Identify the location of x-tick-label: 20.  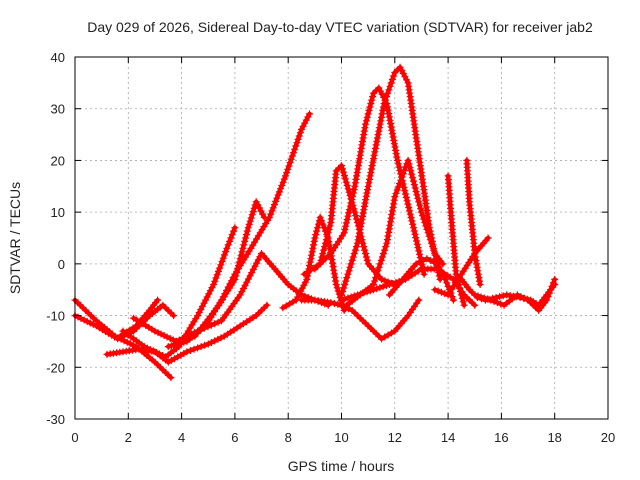
(608, 437).